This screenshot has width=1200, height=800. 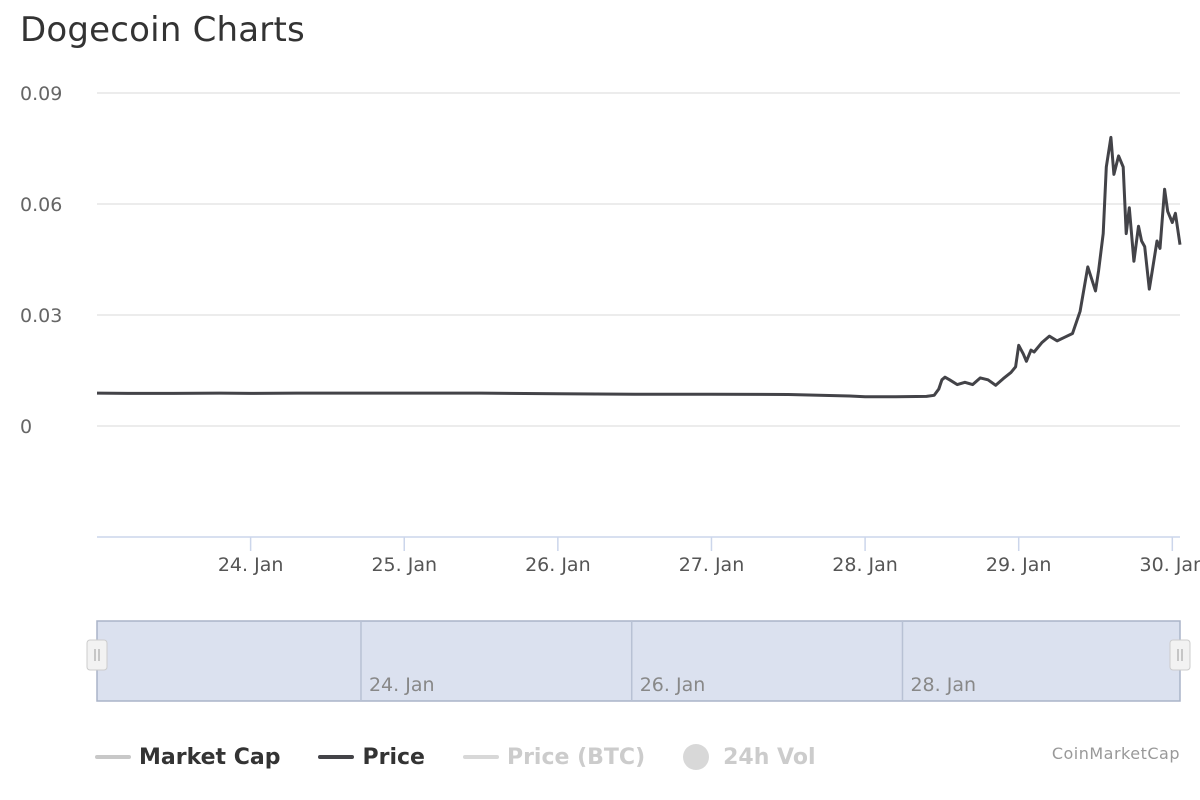 What do you see at coordinates (41, 94) in the screenshot?
I see `y-tick-label: 0.09` at bounding box center [41, 94].